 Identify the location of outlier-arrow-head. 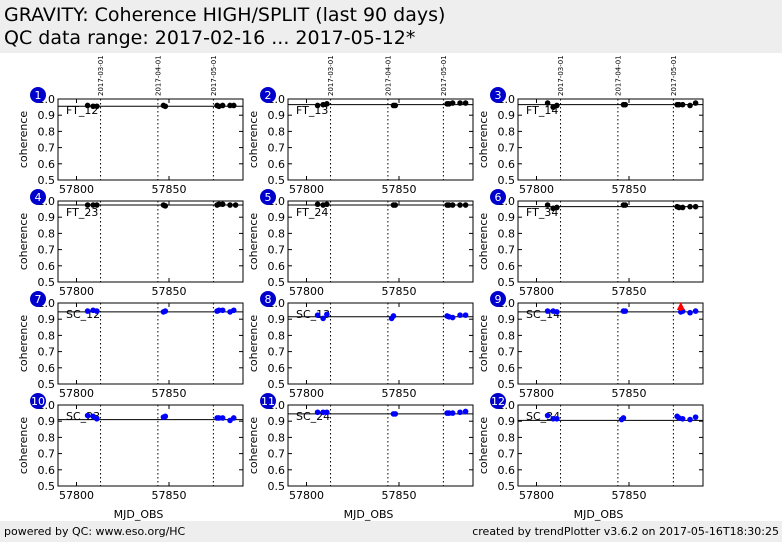
(680, 306).